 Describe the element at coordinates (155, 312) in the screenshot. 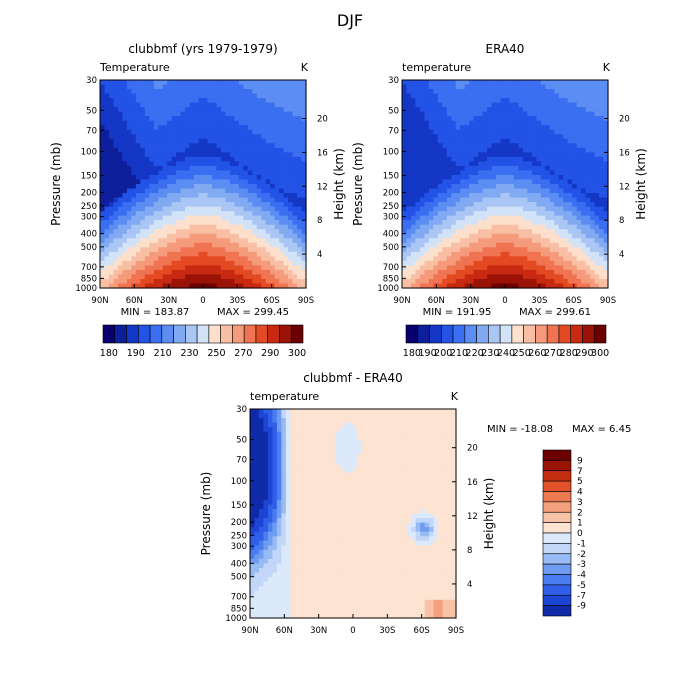

I see `min-label: MIN = 183.87` at that location.